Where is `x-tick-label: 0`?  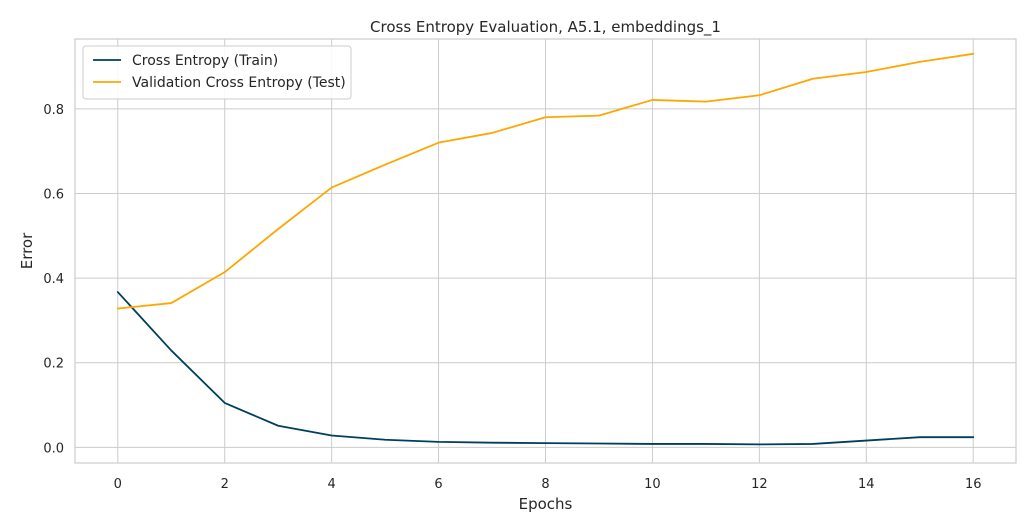 x-tick-label: 0 is located at coordinates (118, 484).